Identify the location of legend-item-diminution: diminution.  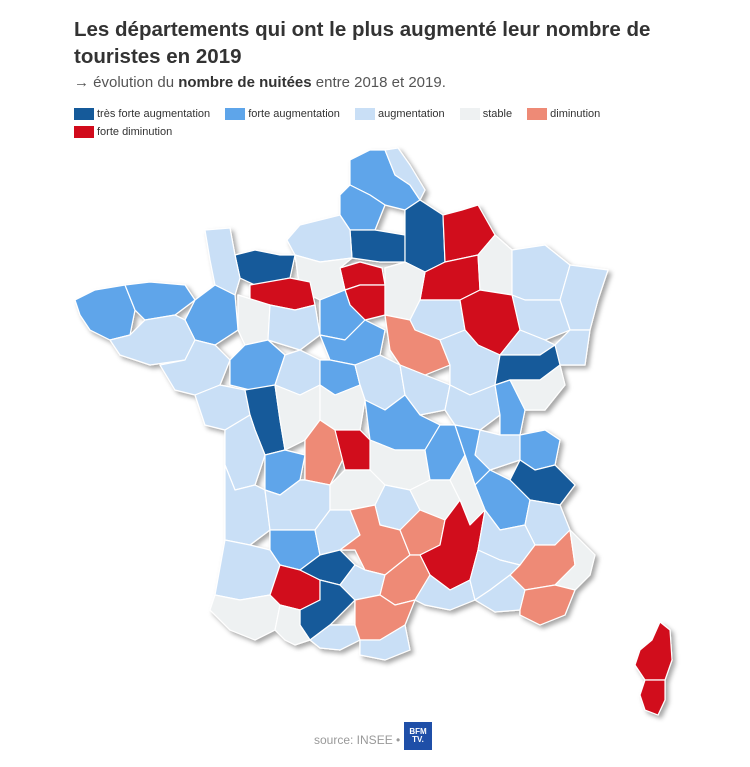
(563, 114).